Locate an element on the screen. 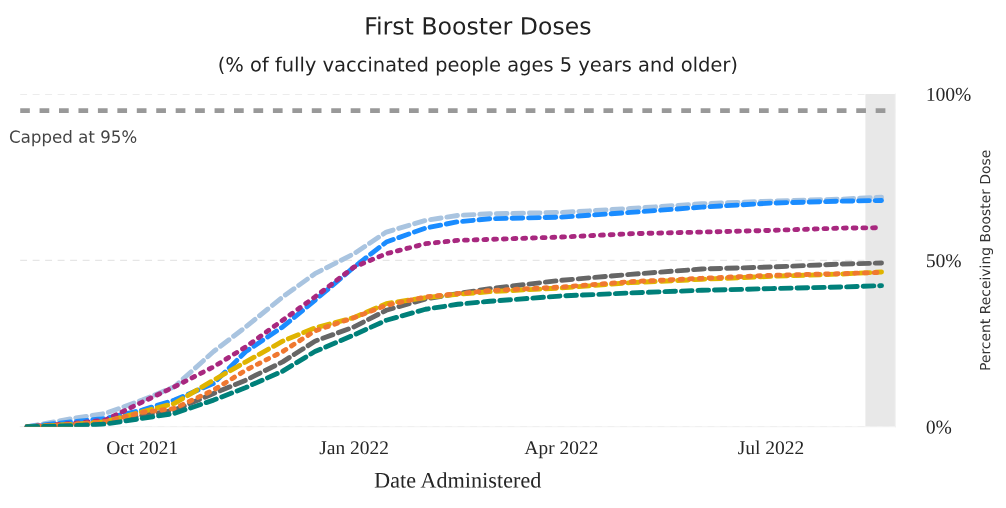 The height and width of the screenshot is (508, 1006). chart-title: First Booster Doses is located at coordinates (478, 25).